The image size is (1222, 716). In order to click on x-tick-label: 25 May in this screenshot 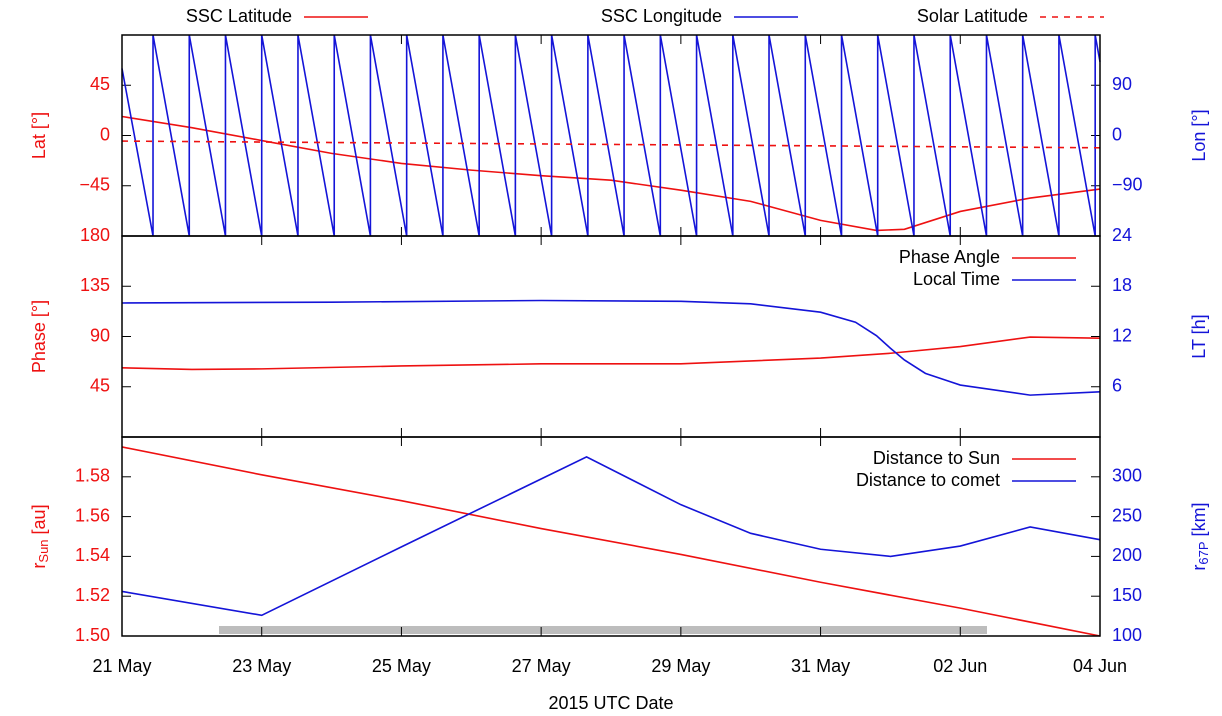, I will do `click(401, 666)`.